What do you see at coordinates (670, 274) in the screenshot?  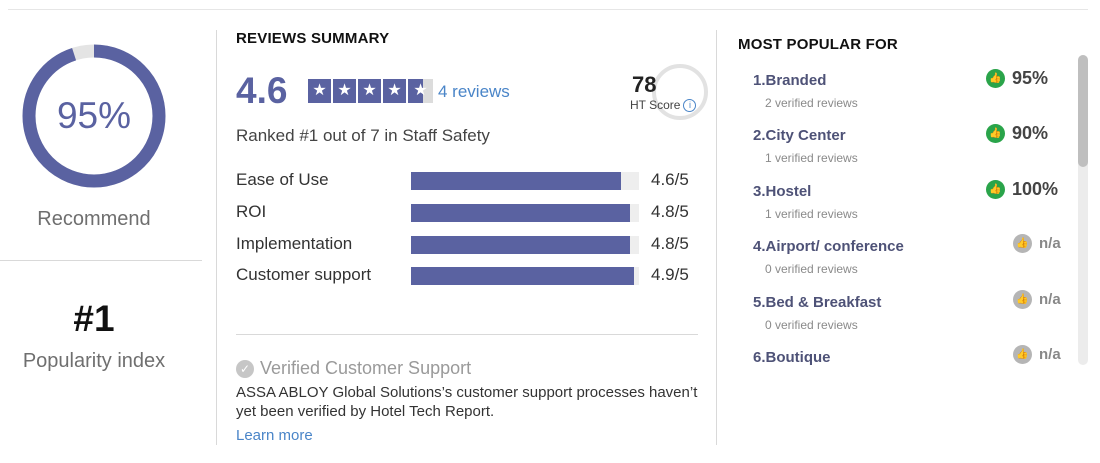 I see `metric-value: 4.9/5` at bounding box center [670, 274].